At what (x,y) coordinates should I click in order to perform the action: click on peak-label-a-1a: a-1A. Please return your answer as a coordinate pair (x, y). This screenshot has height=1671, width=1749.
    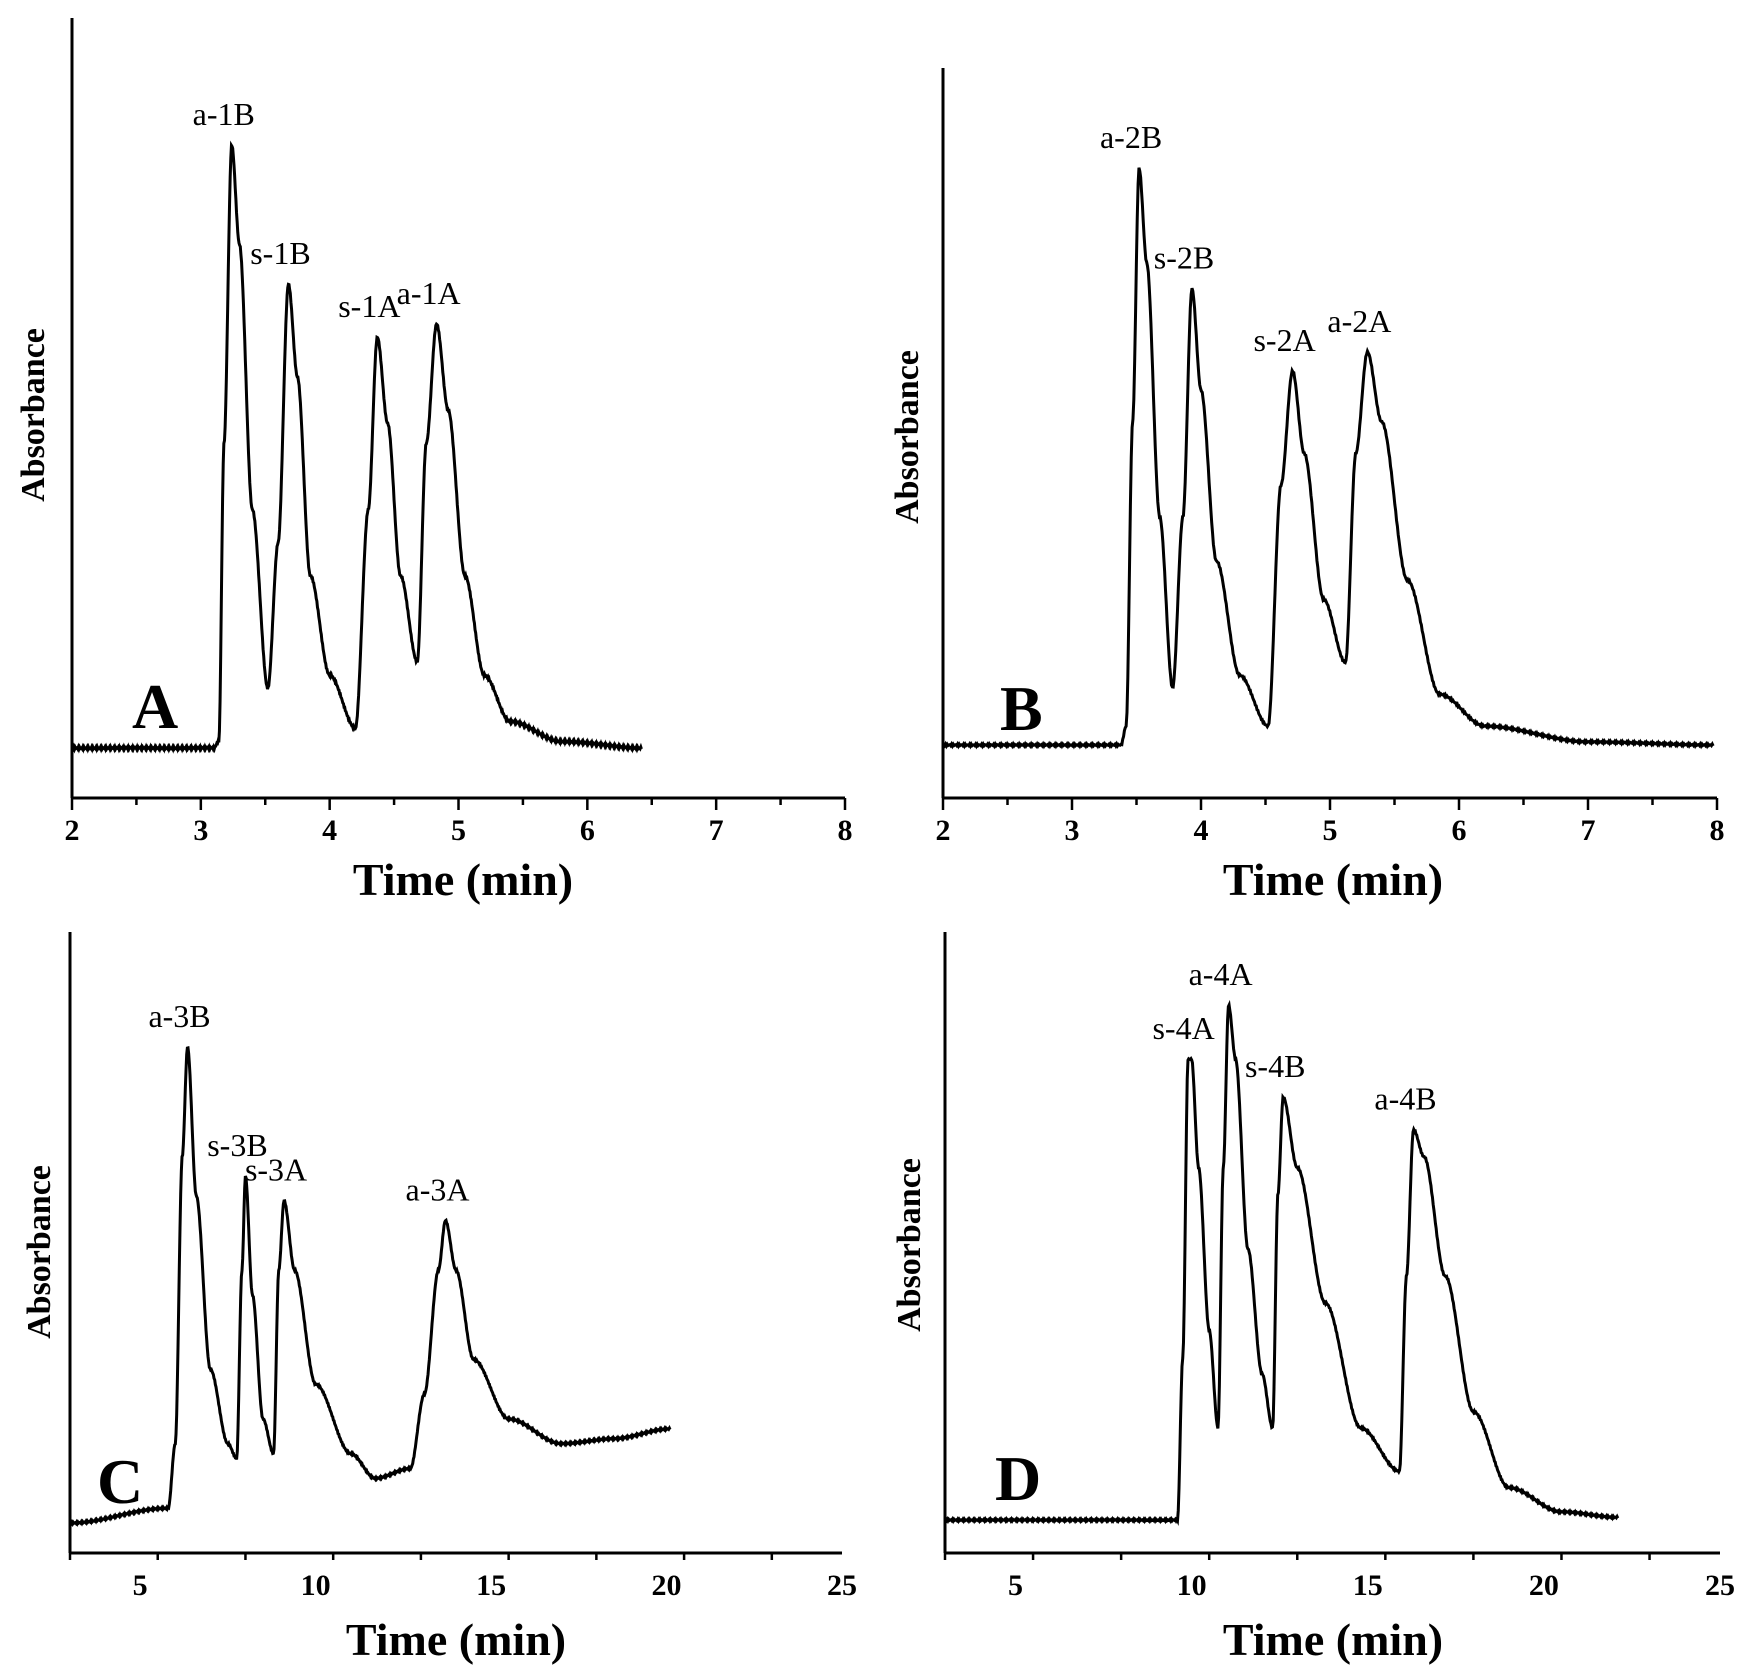
    Looking at the image, I should click on (429, 293).